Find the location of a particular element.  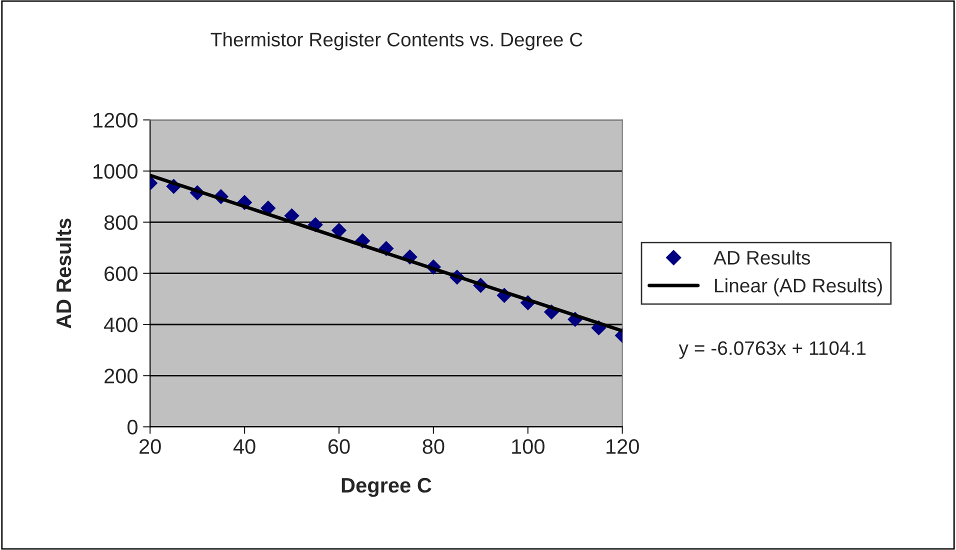

x-tick-label: 80 is located at coordinates (433, 446).